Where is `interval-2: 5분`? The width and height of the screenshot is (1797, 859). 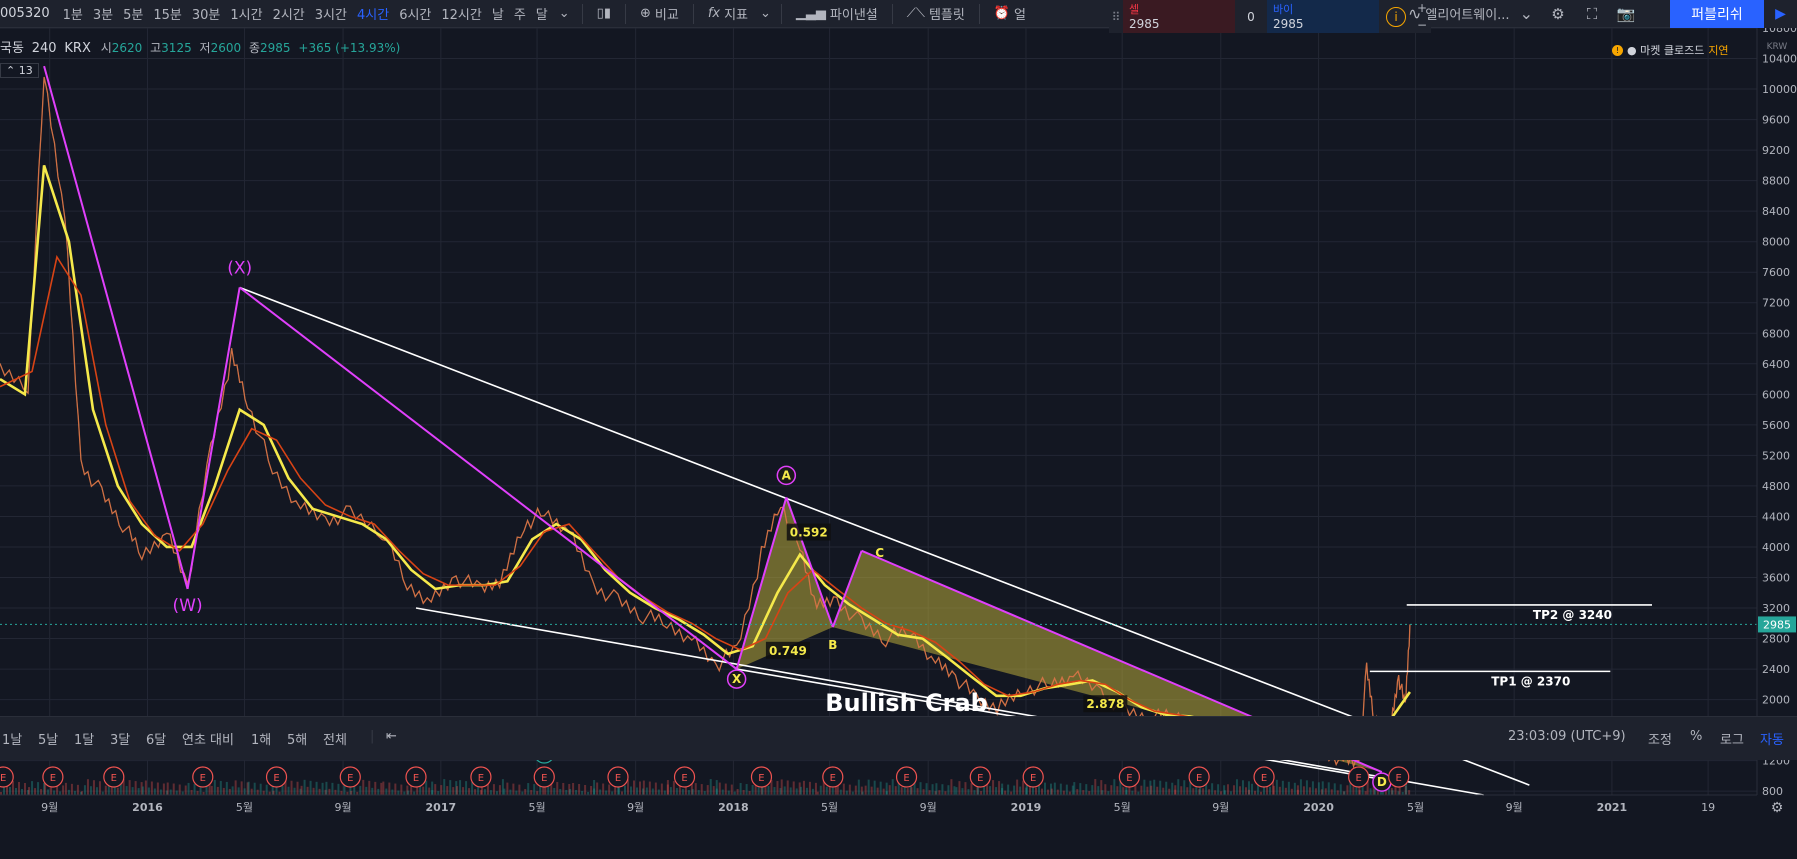
interval-2: 5분 is located at coordinates (133, 15).